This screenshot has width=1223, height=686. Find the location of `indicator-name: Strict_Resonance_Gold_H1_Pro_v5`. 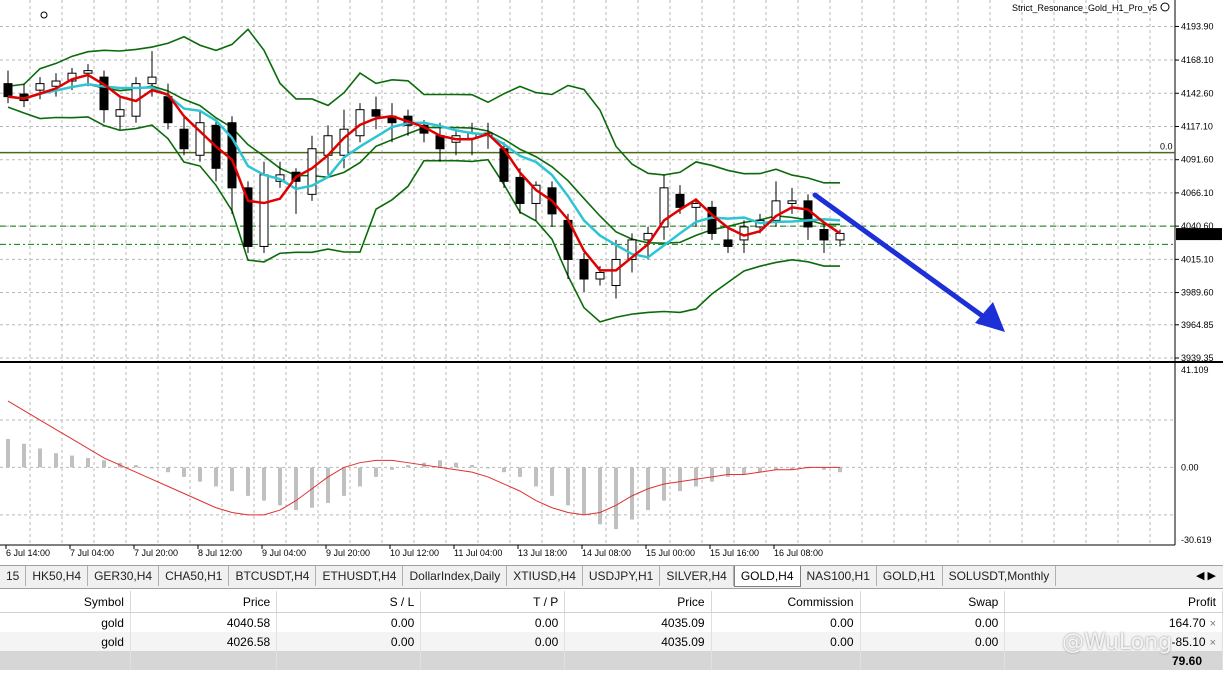

indicator-name: Strict_Resonance_Gold_H1_Pro_v5 is located at coordinates (1084, 8).